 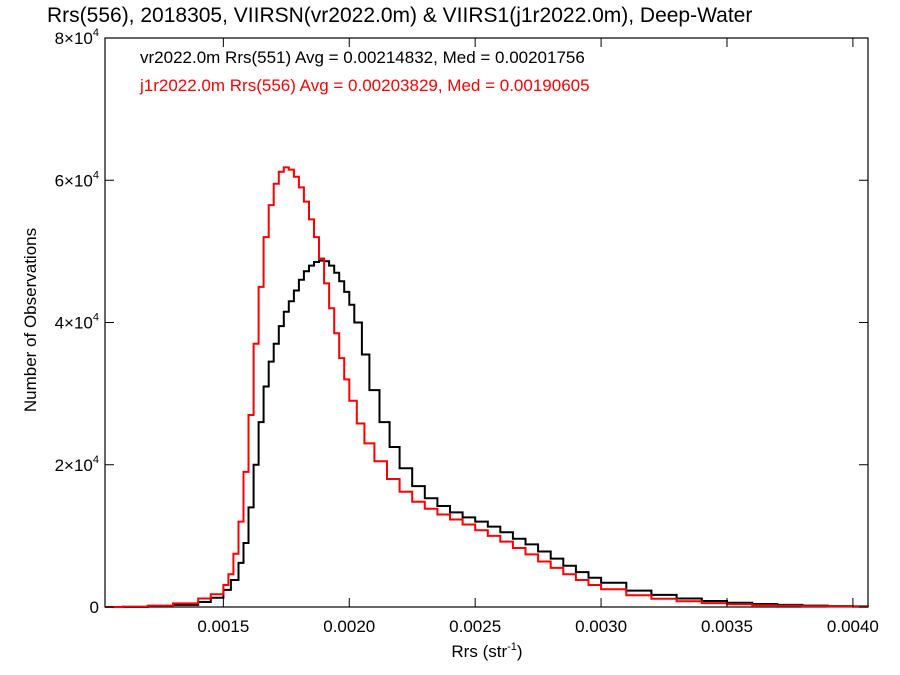 I want to click on x-tick-label: 0.0035, so click(x=727, y=626).